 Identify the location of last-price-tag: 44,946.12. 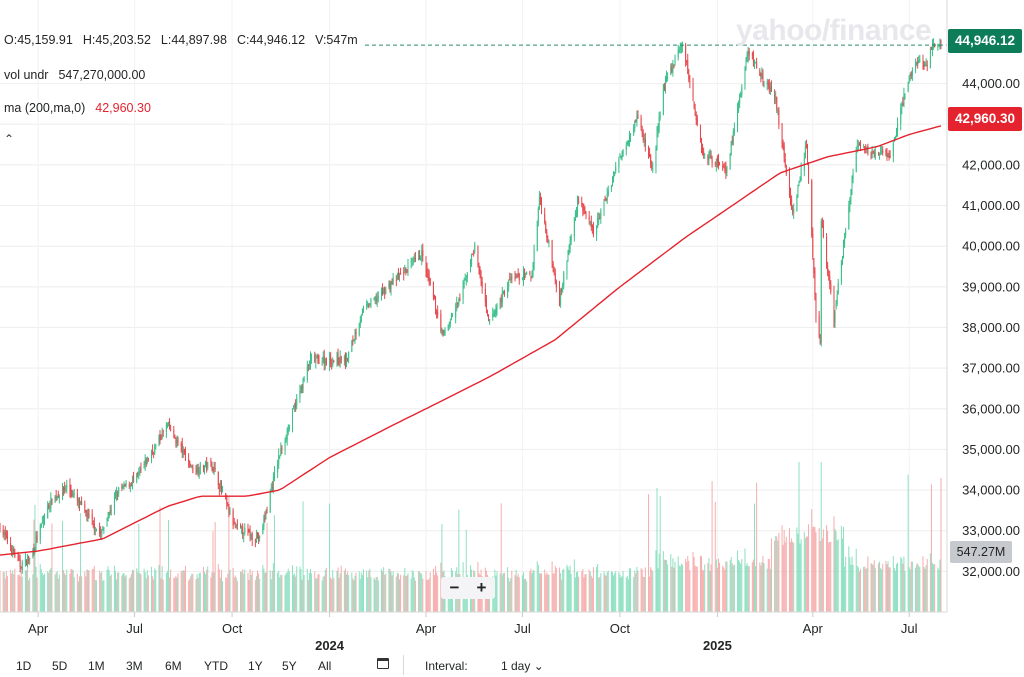
(985, 41).